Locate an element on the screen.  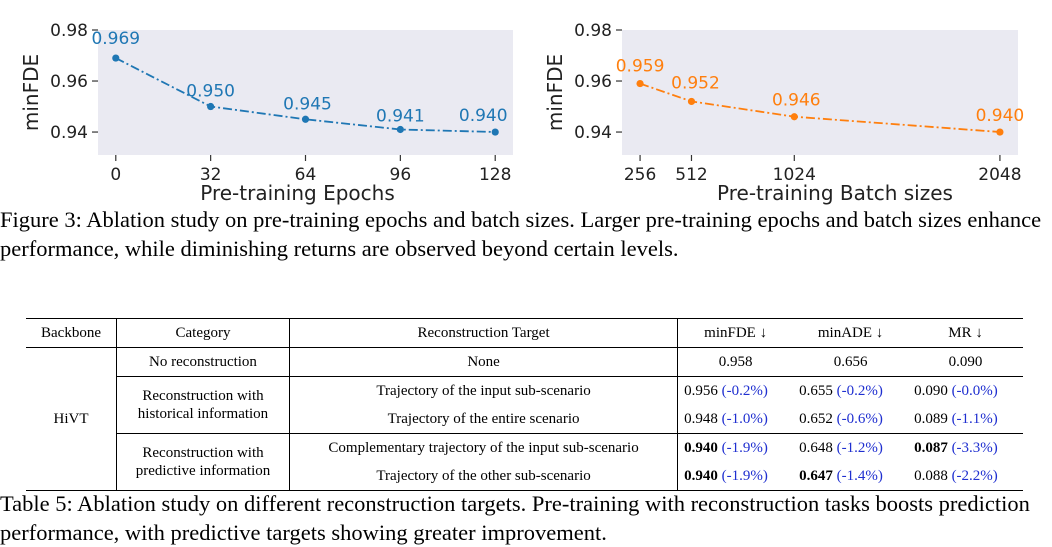
x-tick-label: 2048 is located at coordinates (999, 175).